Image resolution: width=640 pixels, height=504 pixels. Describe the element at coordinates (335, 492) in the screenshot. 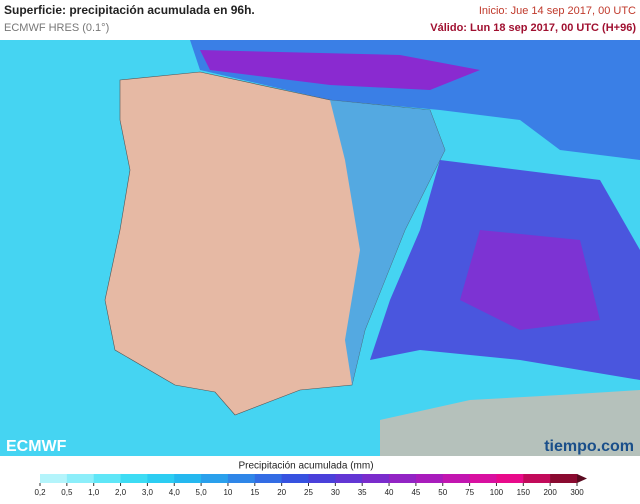

I see `legend-label: 30` at that location.